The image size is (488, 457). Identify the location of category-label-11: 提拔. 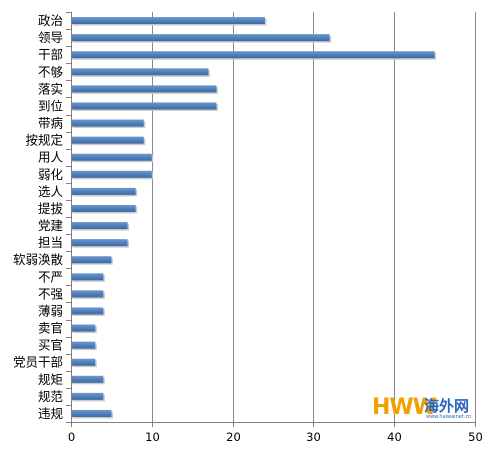
(51, 208).